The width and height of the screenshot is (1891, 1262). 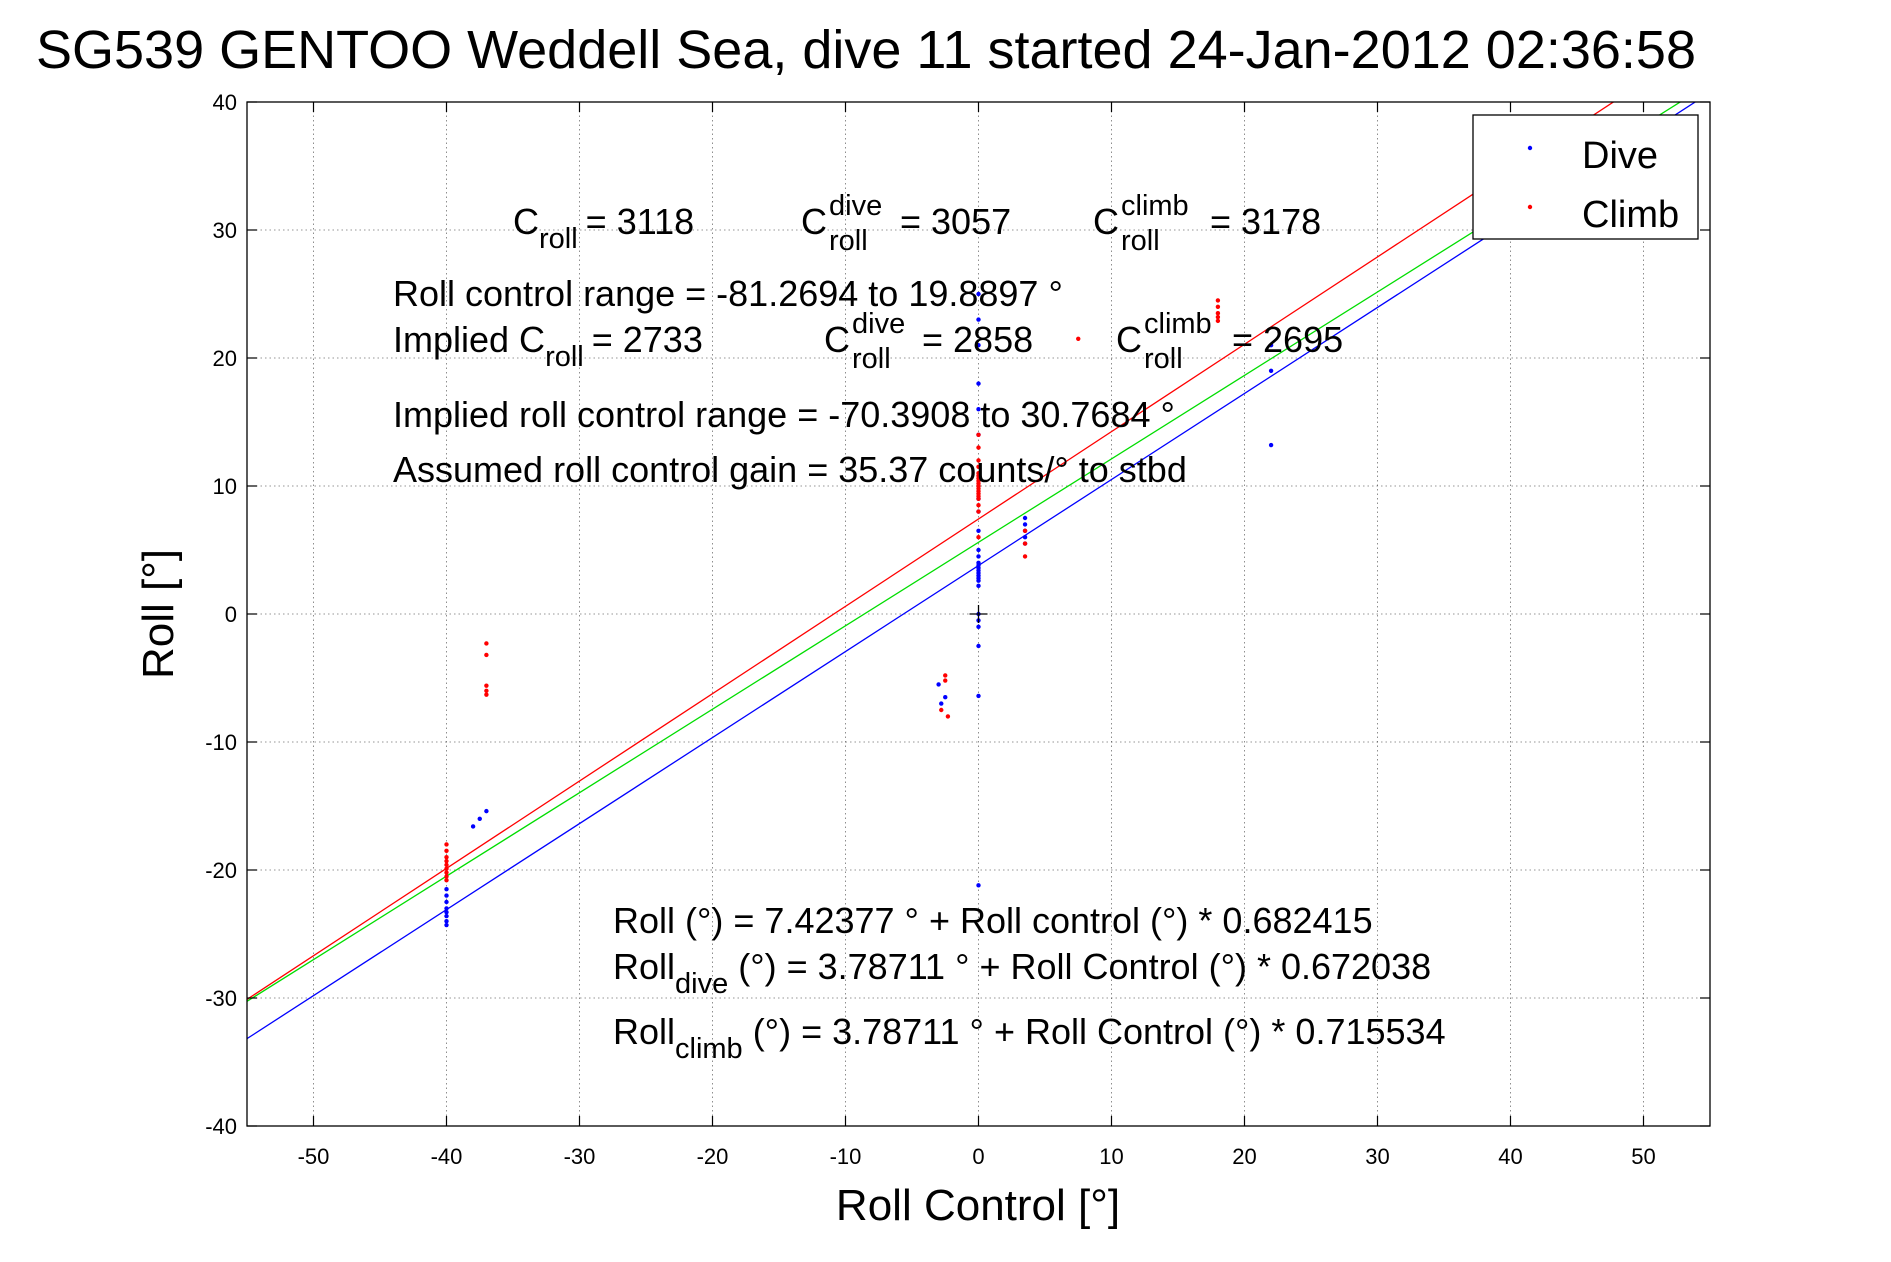 I want to click on eq-dive-main: Roll, so click(x=644, y=966).